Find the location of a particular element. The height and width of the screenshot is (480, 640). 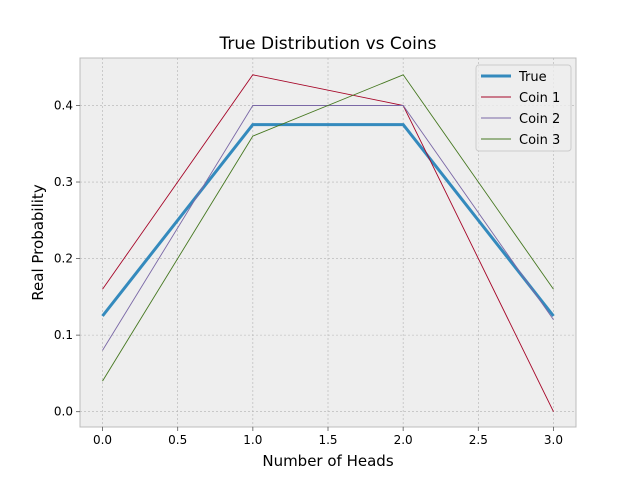

legend-label: Coin 3 is located at coordinates (539, 140).